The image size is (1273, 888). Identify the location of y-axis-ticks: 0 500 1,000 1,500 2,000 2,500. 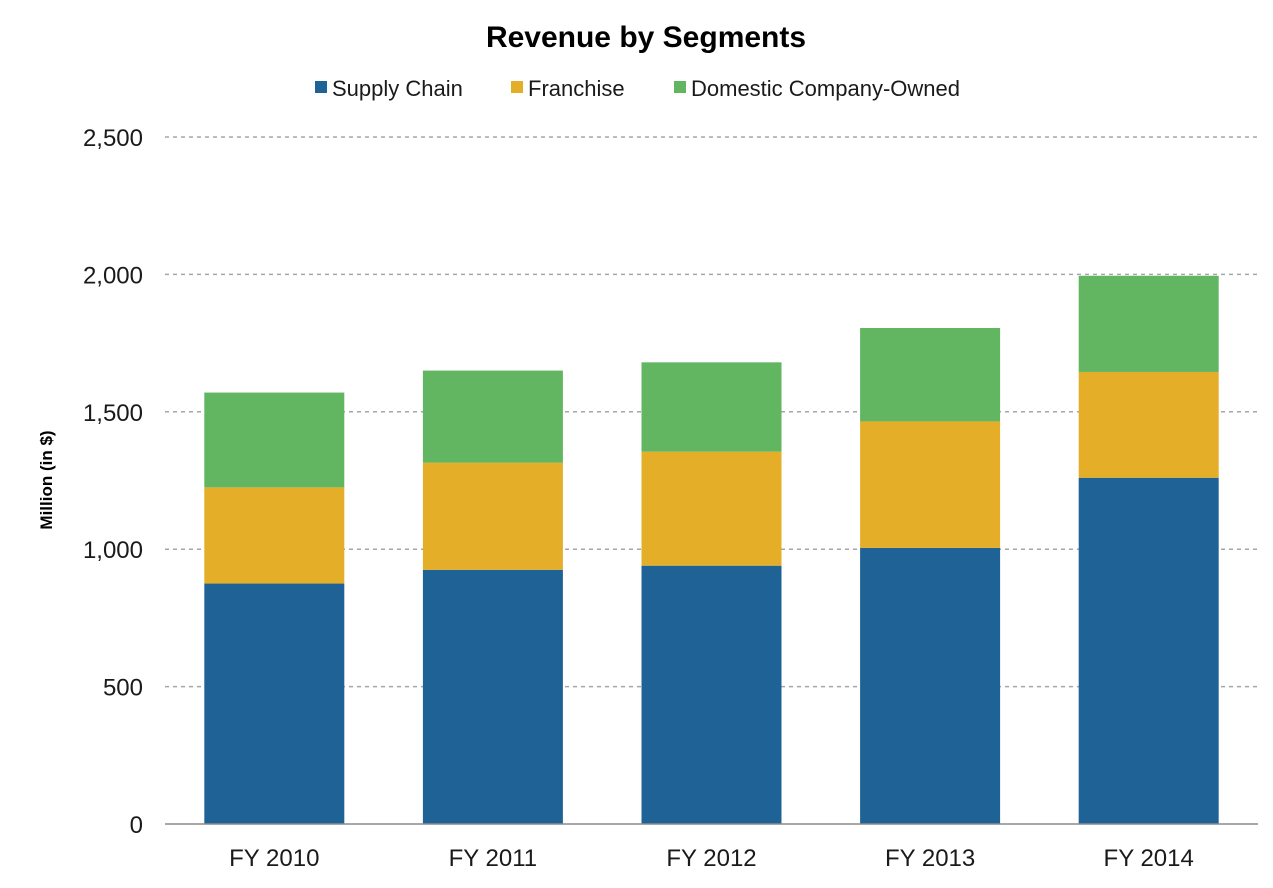
(113, 482).